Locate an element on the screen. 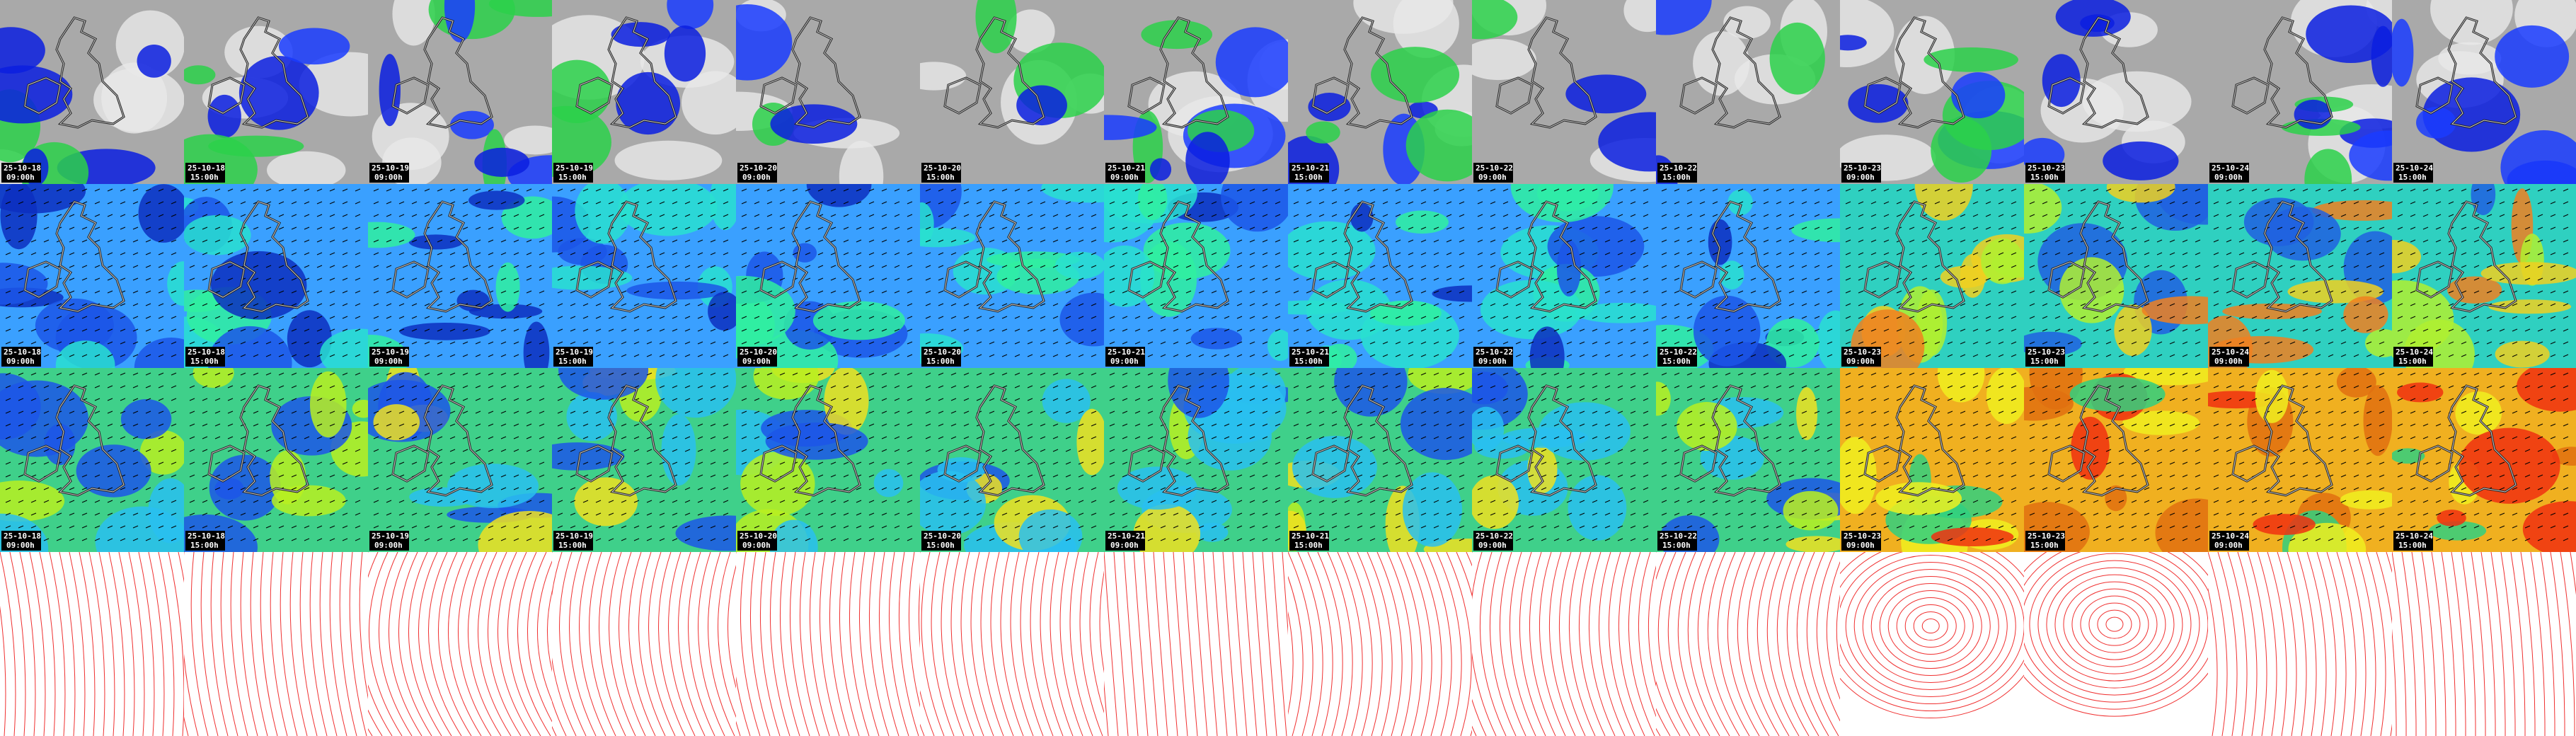  coastline-inner is located at coordinates (1178, 256).